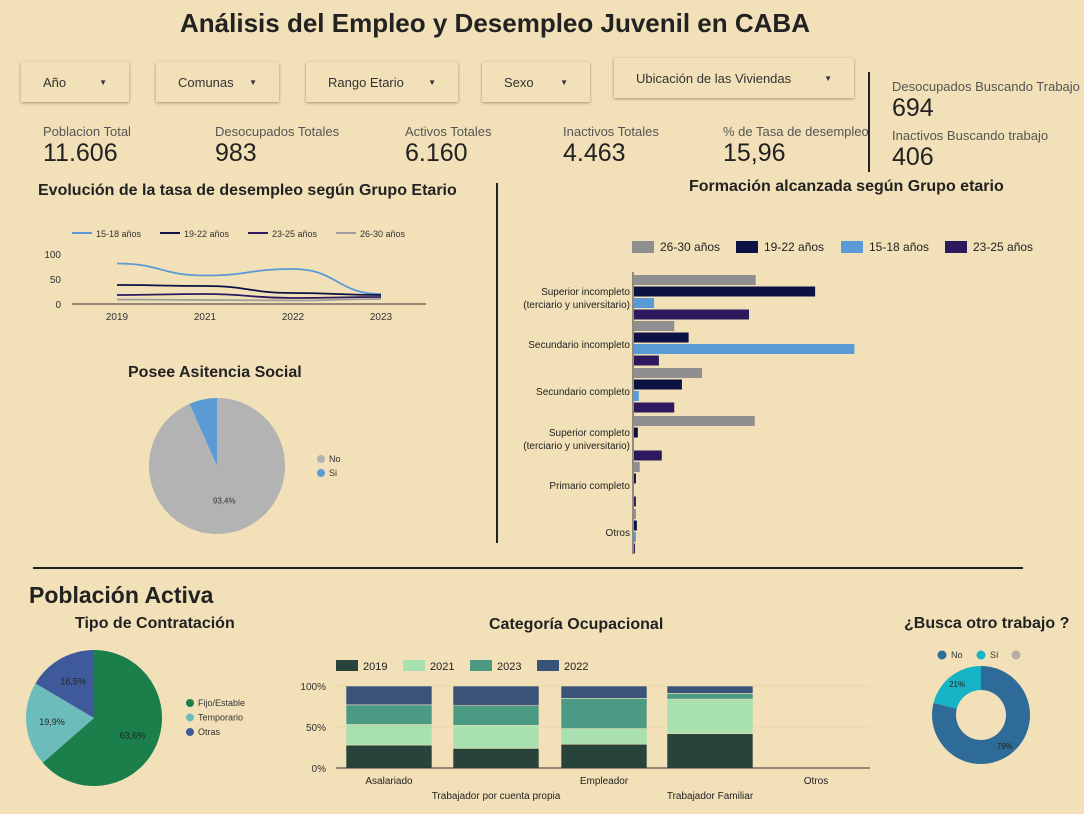  I want to click on kpi-poblacion-total: Poblacion Total 11.606, so click(87, 146).